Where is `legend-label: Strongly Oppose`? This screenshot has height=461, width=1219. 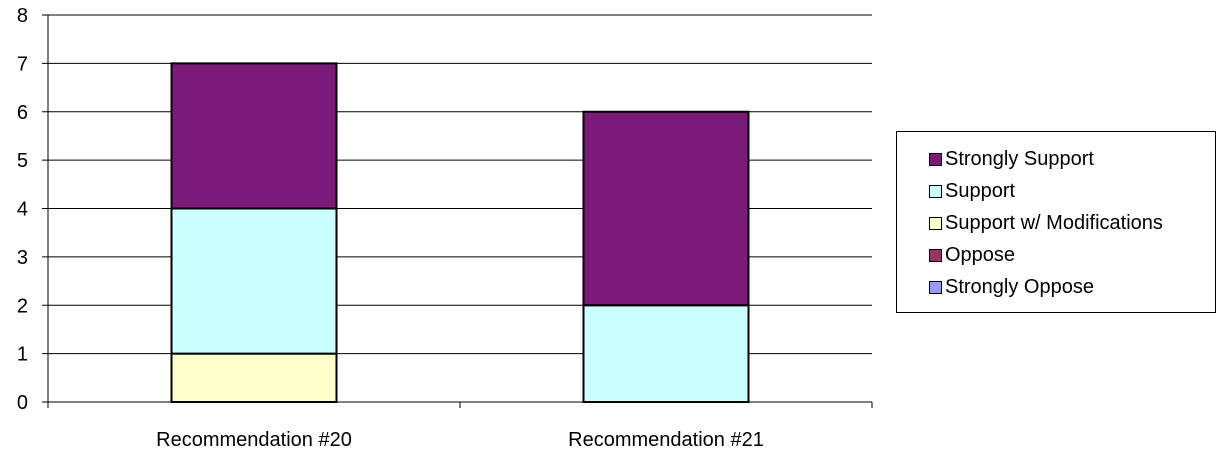
legend-label: Strongly Oppose is located at coordinates (1019, 287).